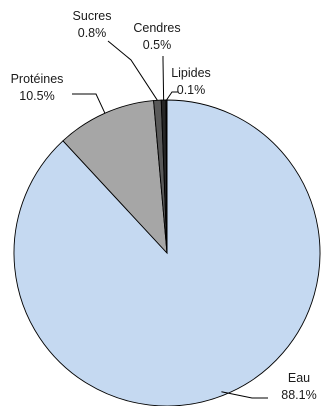 The image size is (325, 406). I want to click on leader-line-sucres, so click(132, 70).